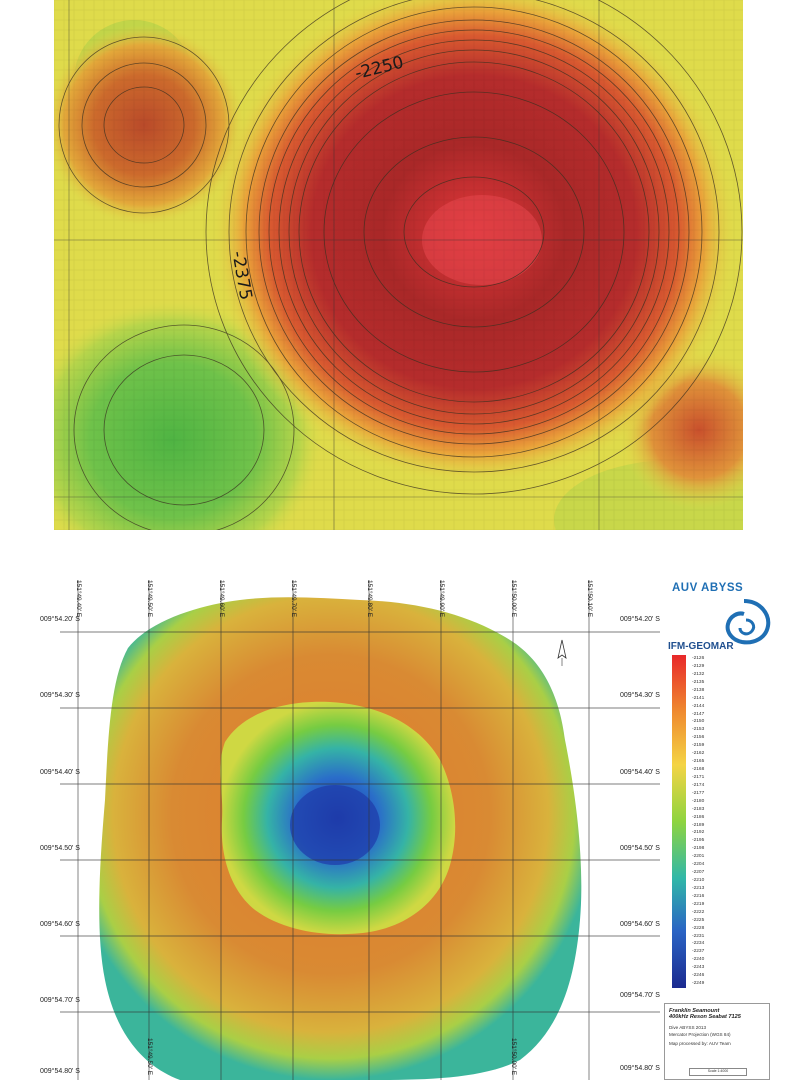 The width and height of the screenshot is (800, 1080). Describe the element at coordinates (640, 619) in the screenshot. I see `lat-label-right: 009°54.20' S` at that location.